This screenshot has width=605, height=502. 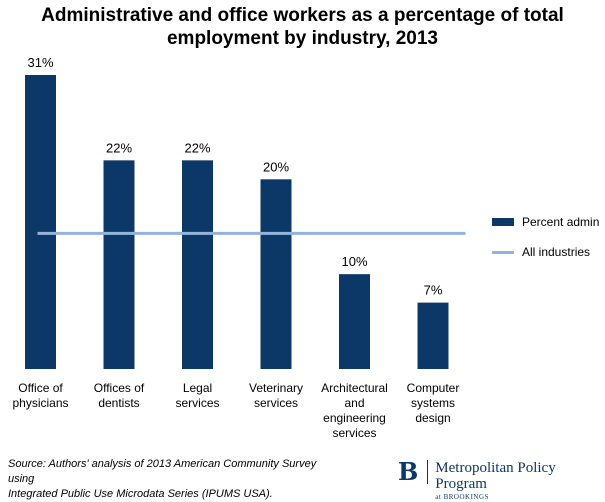 I want to click on tick-label-line: dentists, so click(x=118, y=403).